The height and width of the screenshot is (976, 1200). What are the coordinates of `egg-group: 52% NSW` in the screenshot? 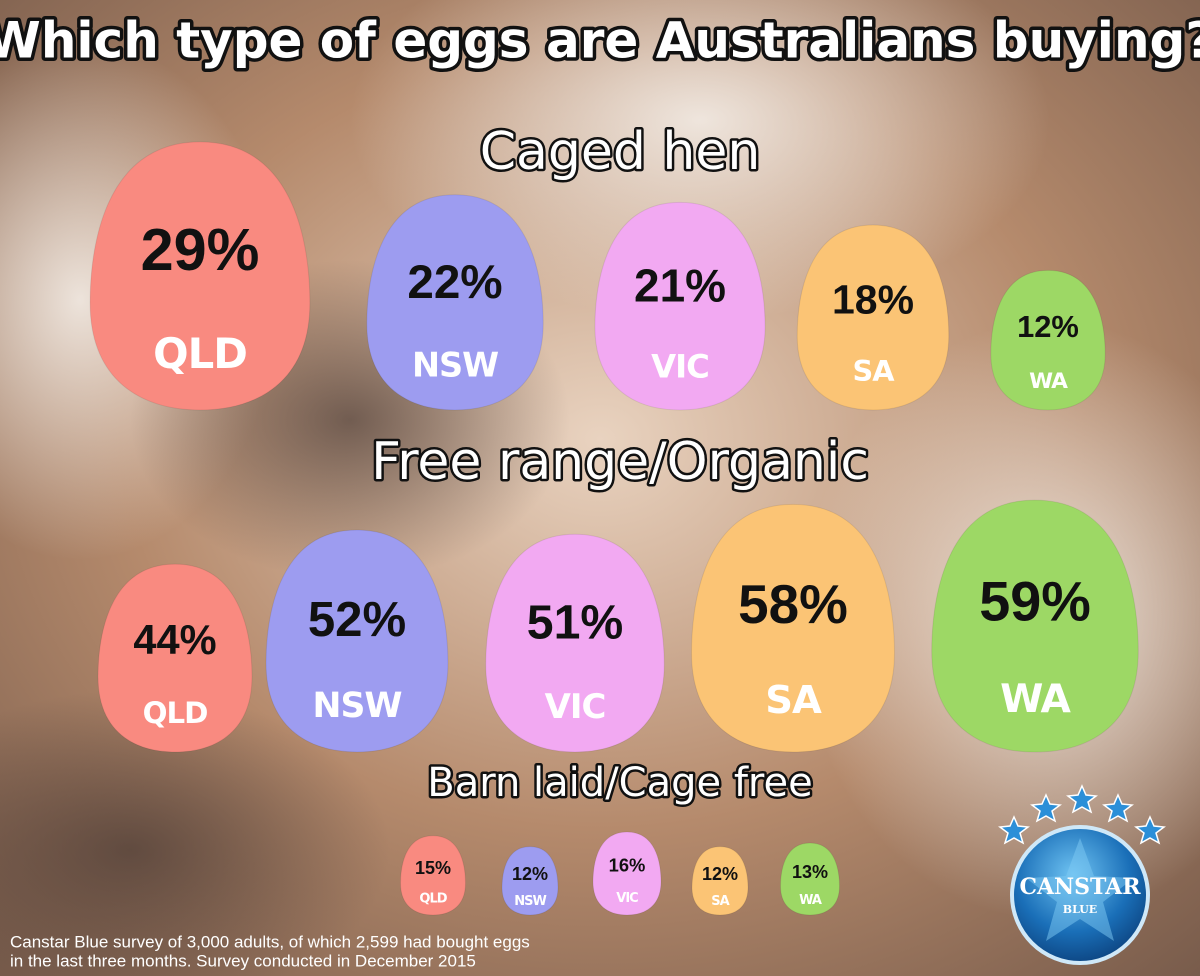 It's located at (357, 641).